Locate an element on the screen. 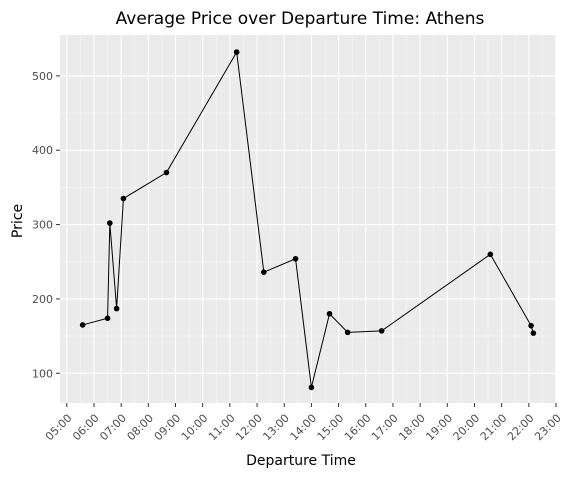 This screenshot has width=581, height=477. x-tick-label: 23:00 is located at coordinates (548, 428).